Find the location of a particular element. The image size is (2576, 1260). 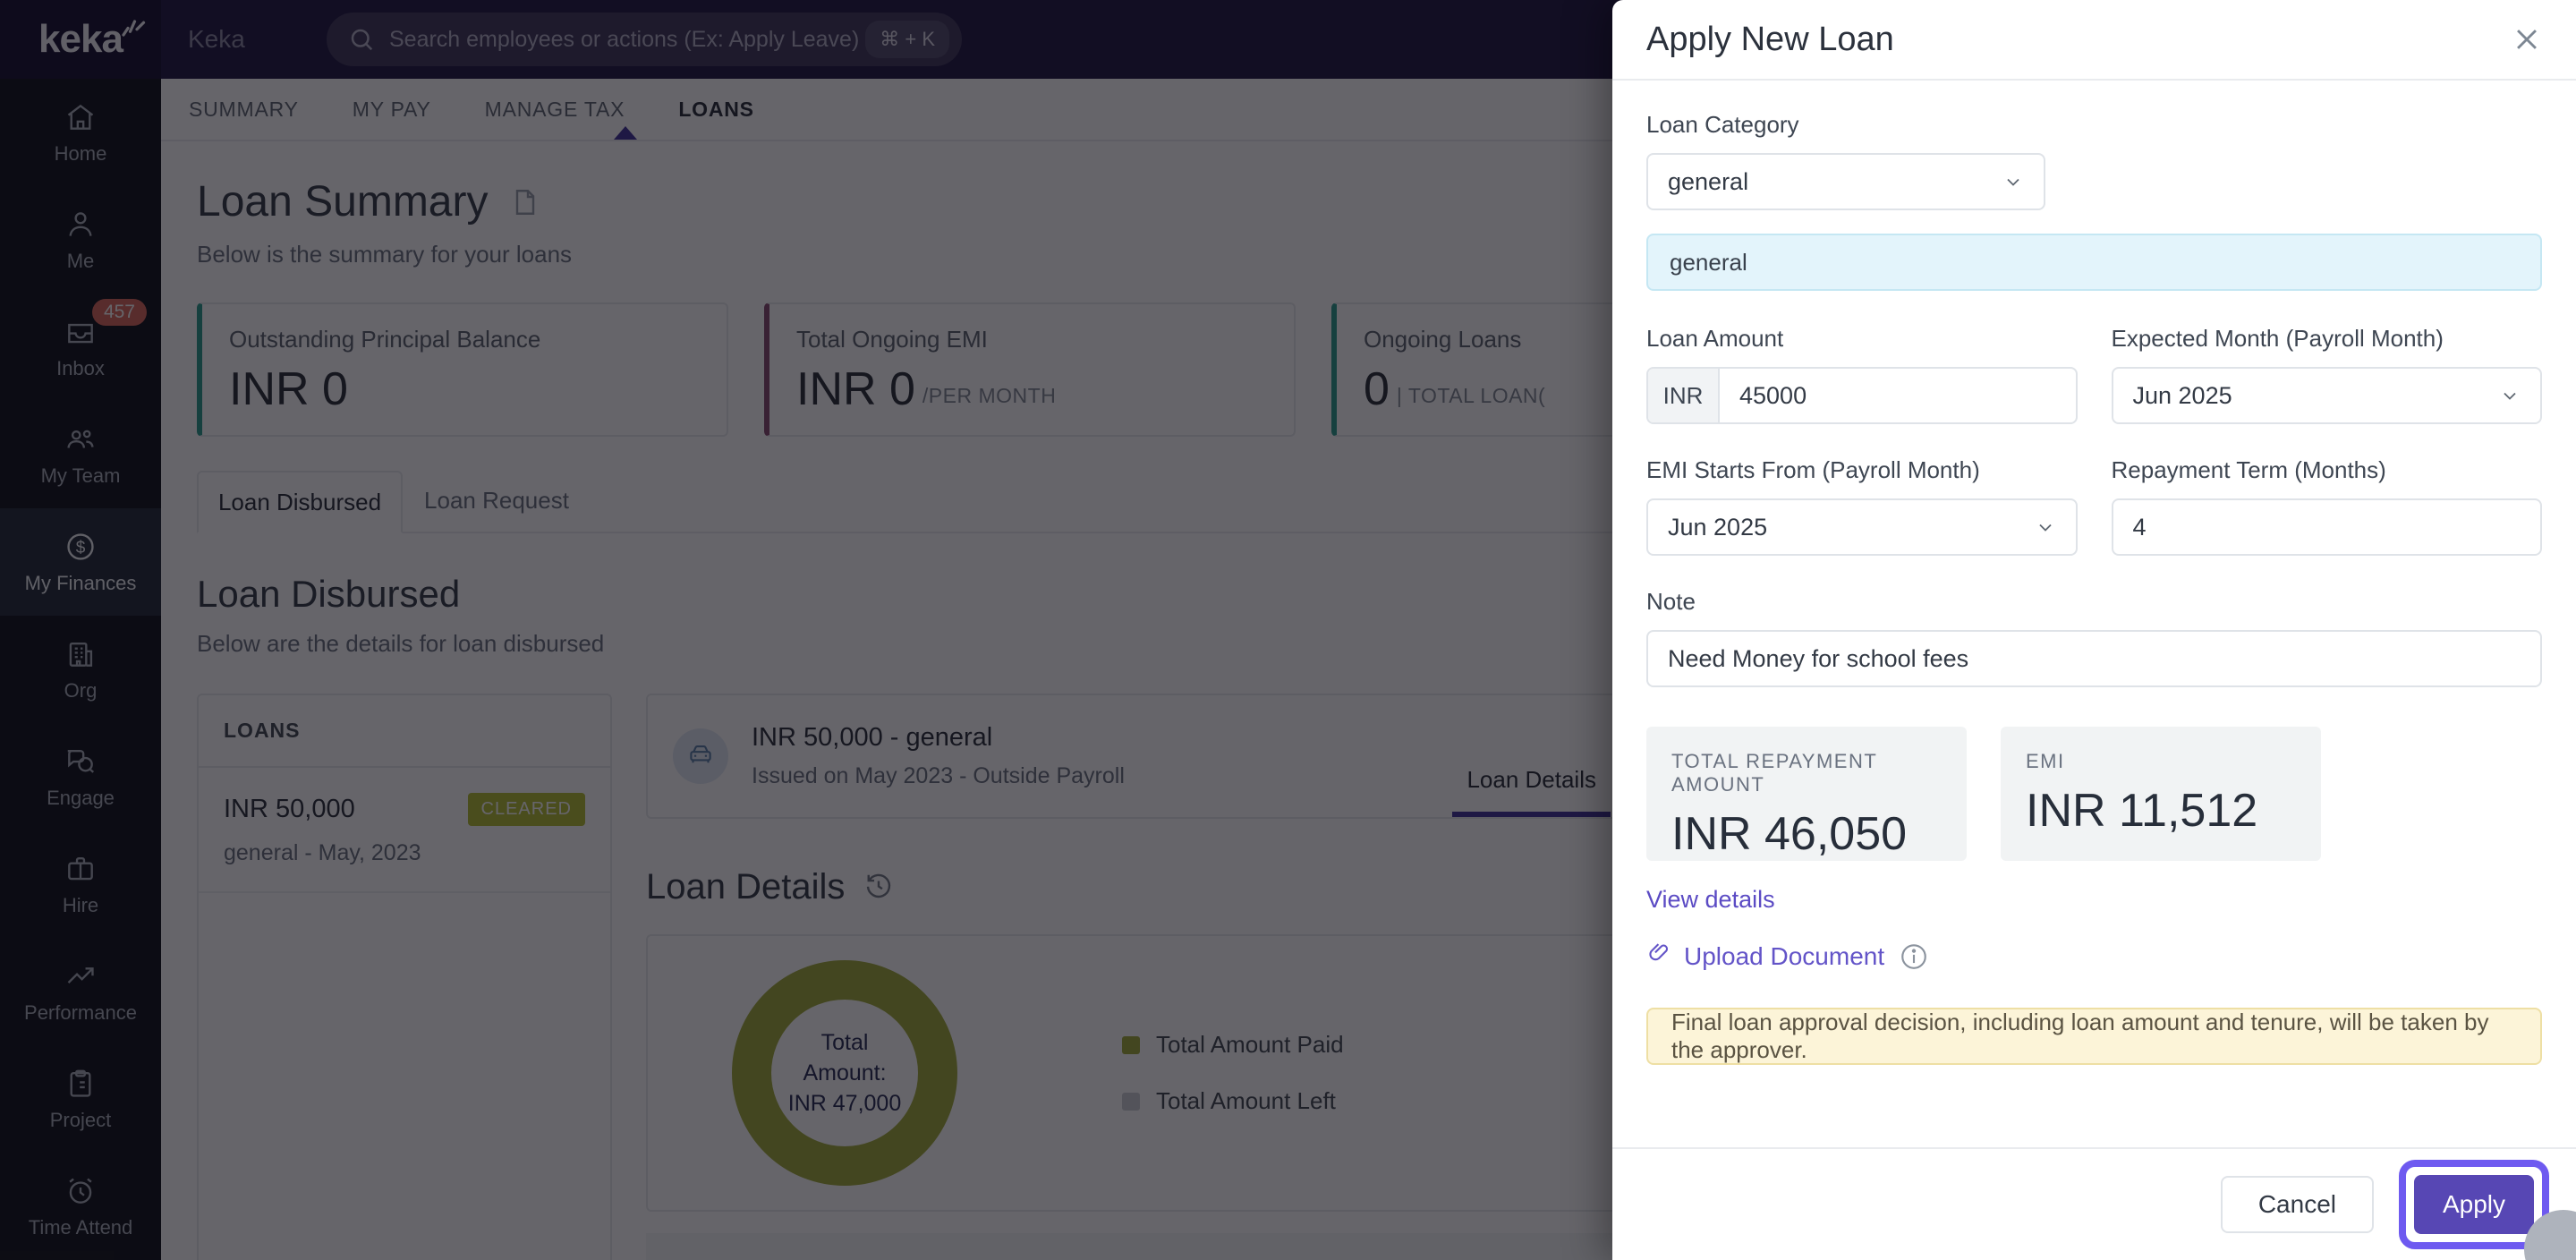

loan-amount-field: INR is located at coordinates (1862, 395).